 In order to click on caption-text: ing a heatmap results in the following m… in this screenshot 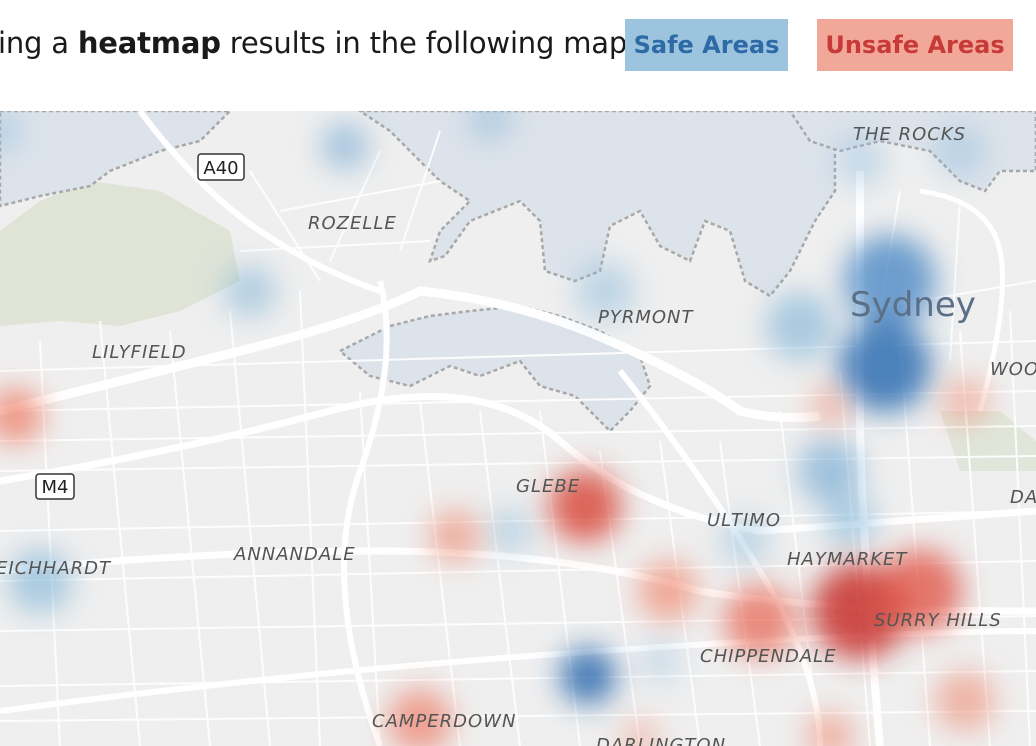, I will do `click(318, 43)`.